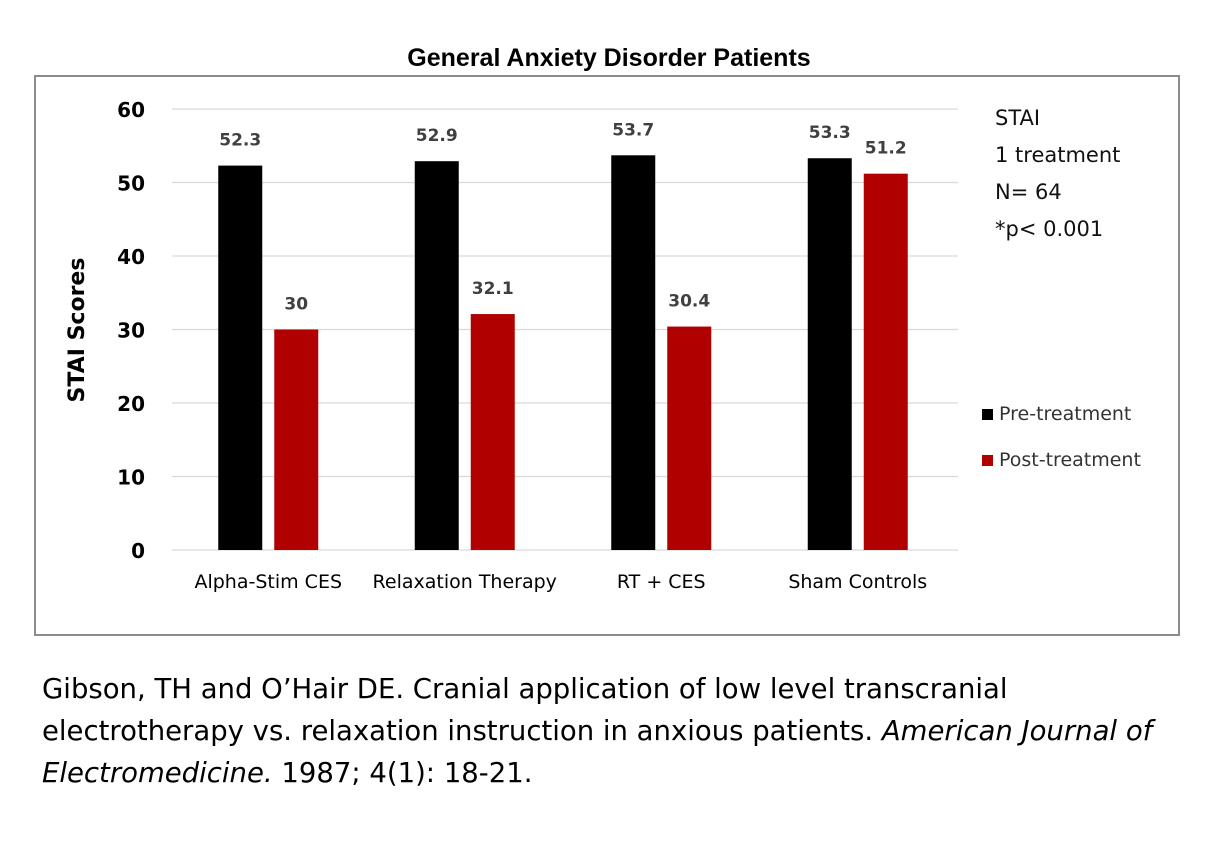 Image resolution: width=1218 pixels, height=841 pixels. I want to click on y-axis-ticks: 0 10 20 30 40 50 60, so click(131, 330).